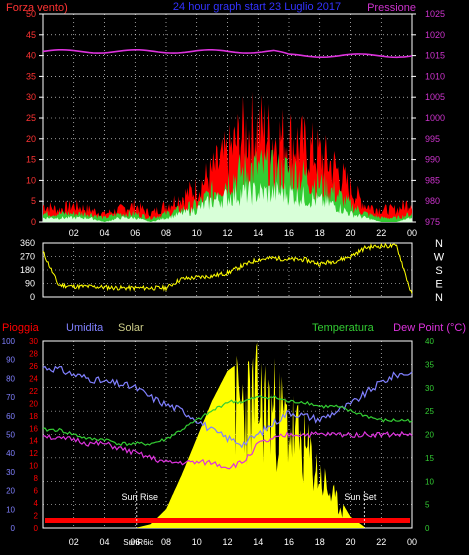 This screenshot has height=555, width=469. What do you see at coordinates (227, 53) in the screenshot?
I see `pressure-line` at bounding box center [227, 53].